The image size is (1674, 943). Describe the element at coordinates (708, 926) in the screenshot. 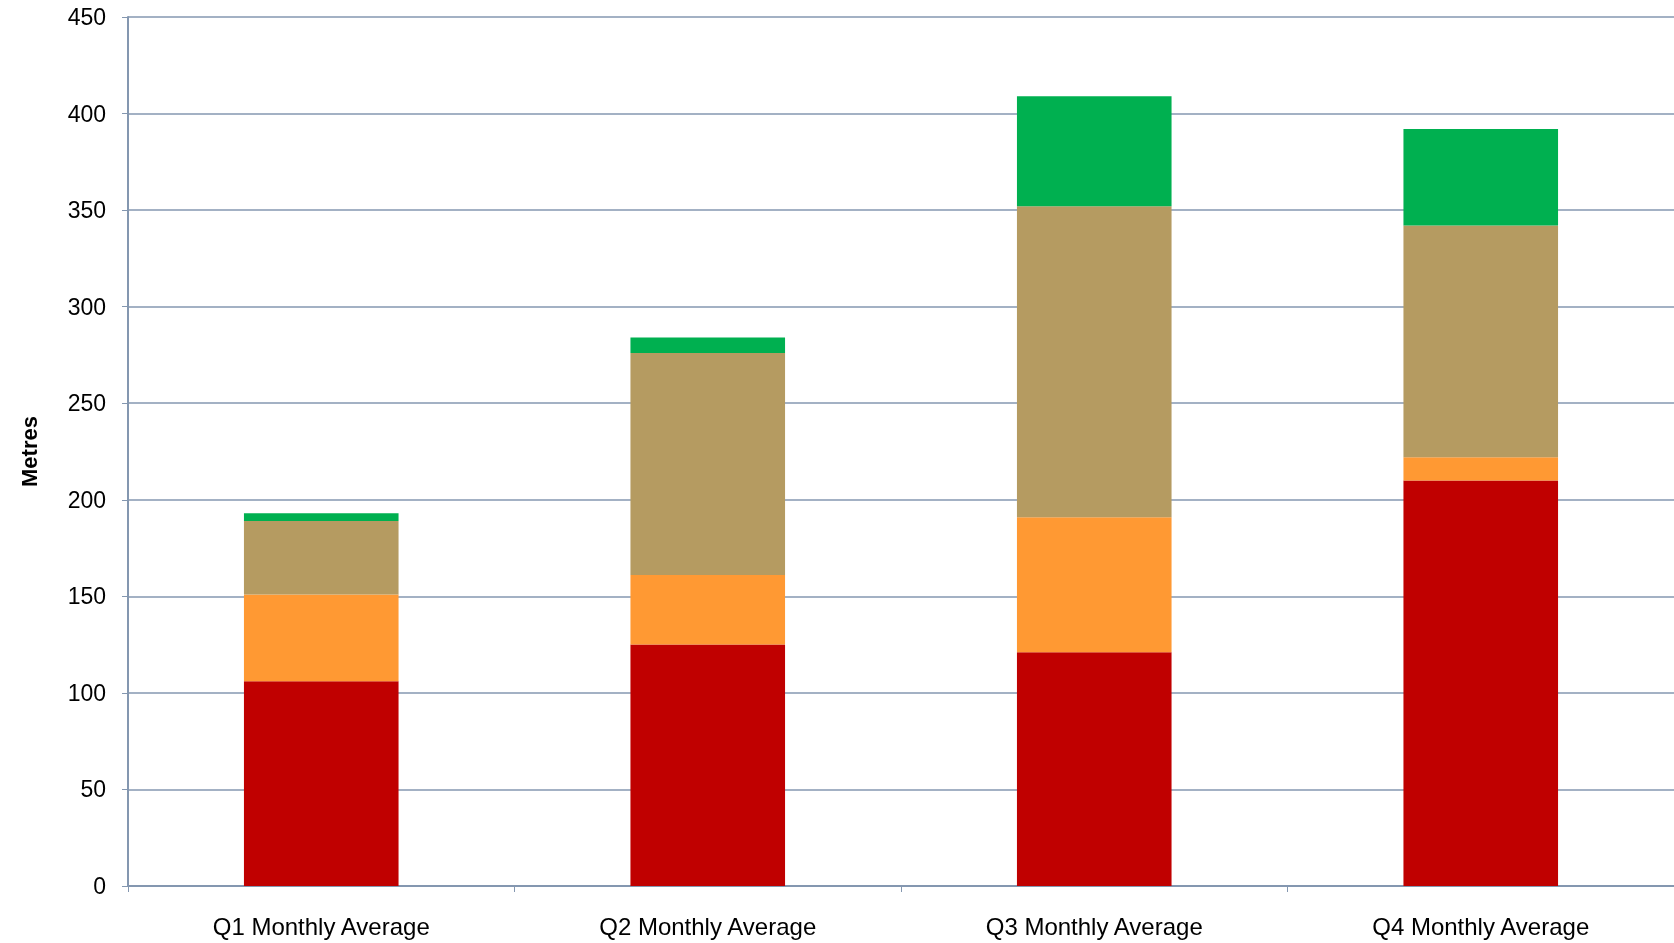

I see `x-tick-label: Q2 Monthly Average` at that location.